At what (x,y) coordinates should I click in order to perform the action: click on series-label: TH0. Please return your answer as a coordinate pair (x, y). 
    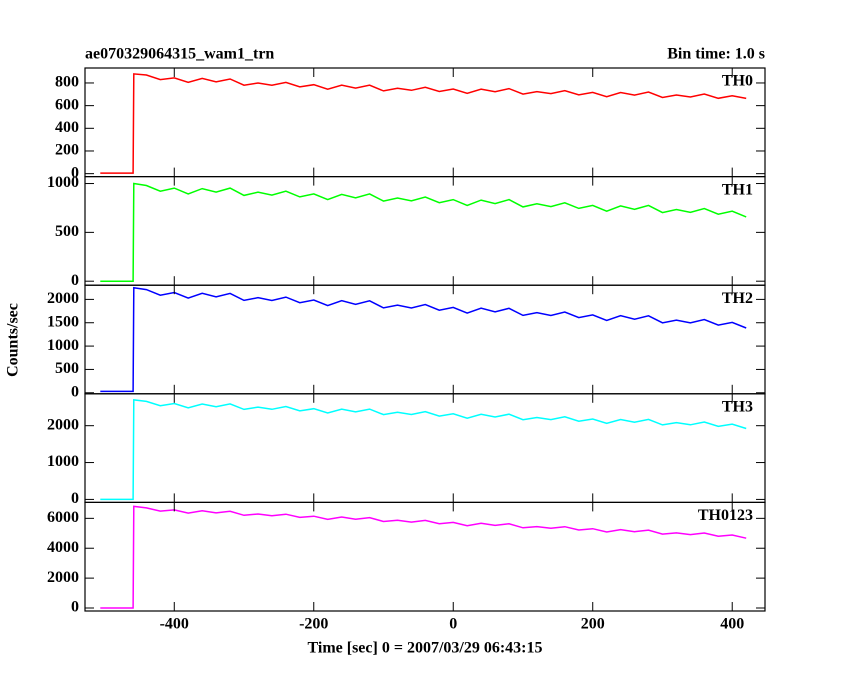
    Looking at the image, I should click on (737, 81).